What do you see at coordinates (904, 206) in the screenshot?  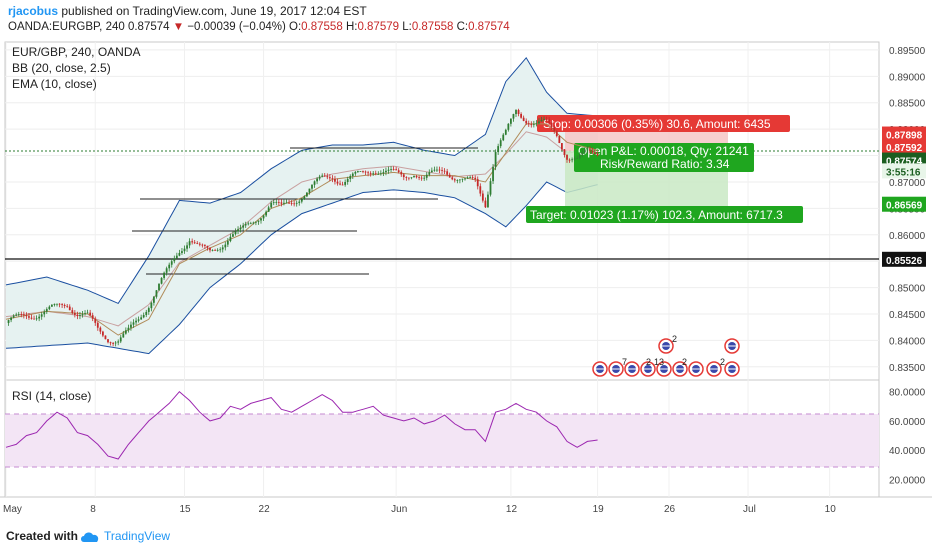 I see `price-badge-4: 0.86569` at bounding box center [904, 206].